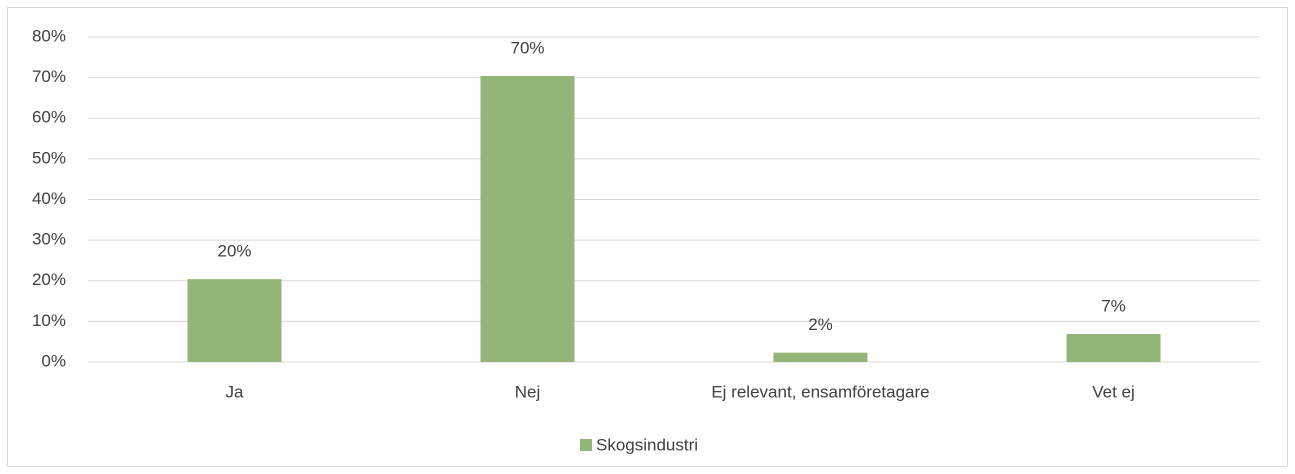  What do you see at coordinates (49, 35) in the screenshot?
I see `y-tick-label: 80%` at bounding box center [49, 35].